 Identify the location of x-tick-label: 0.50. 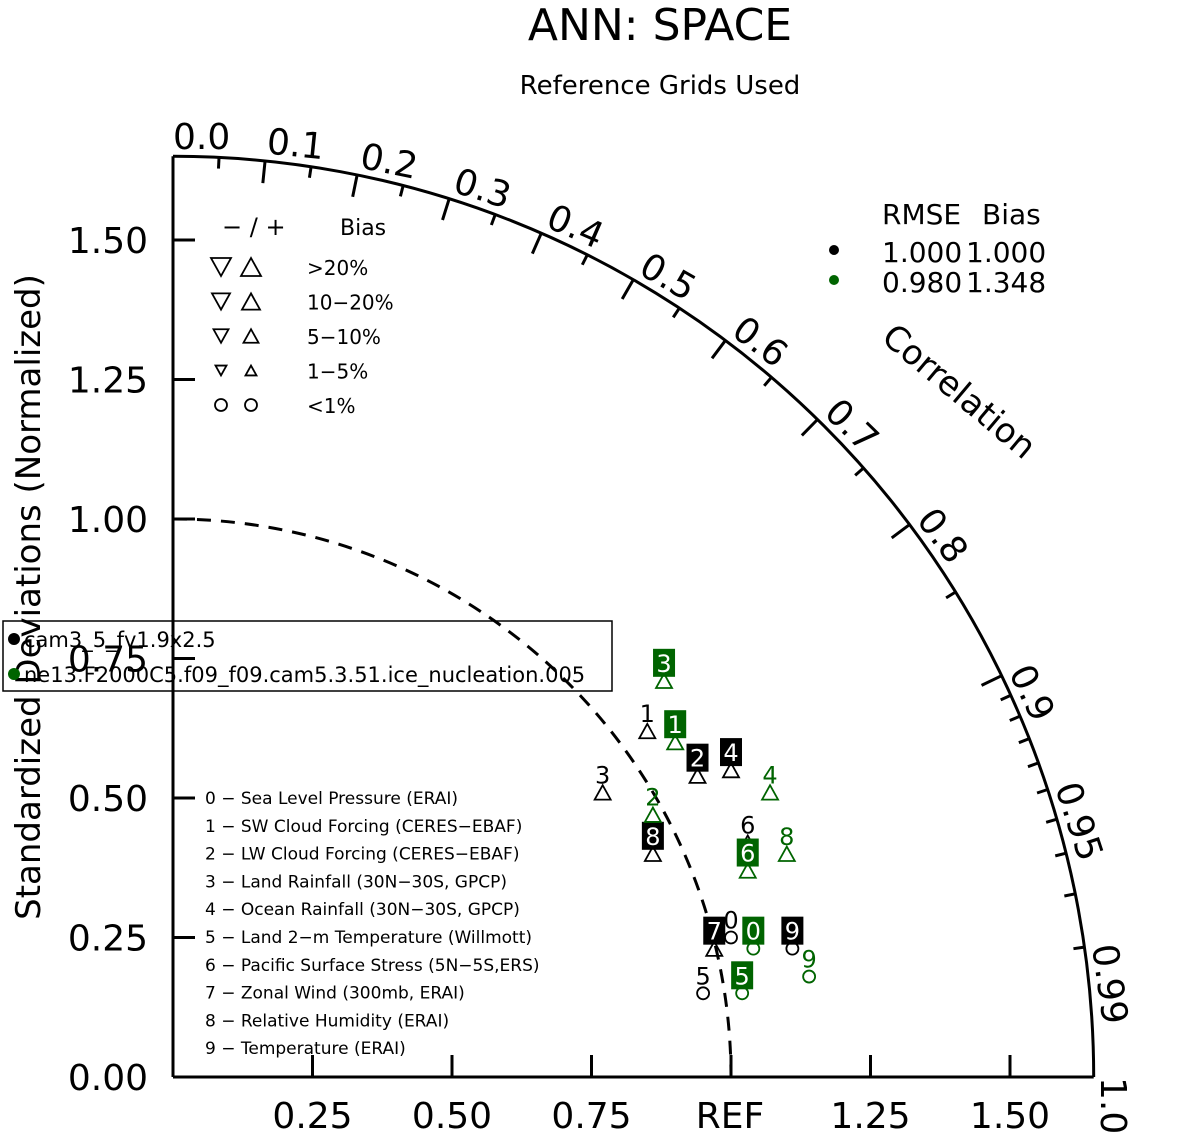
(452, 1115).